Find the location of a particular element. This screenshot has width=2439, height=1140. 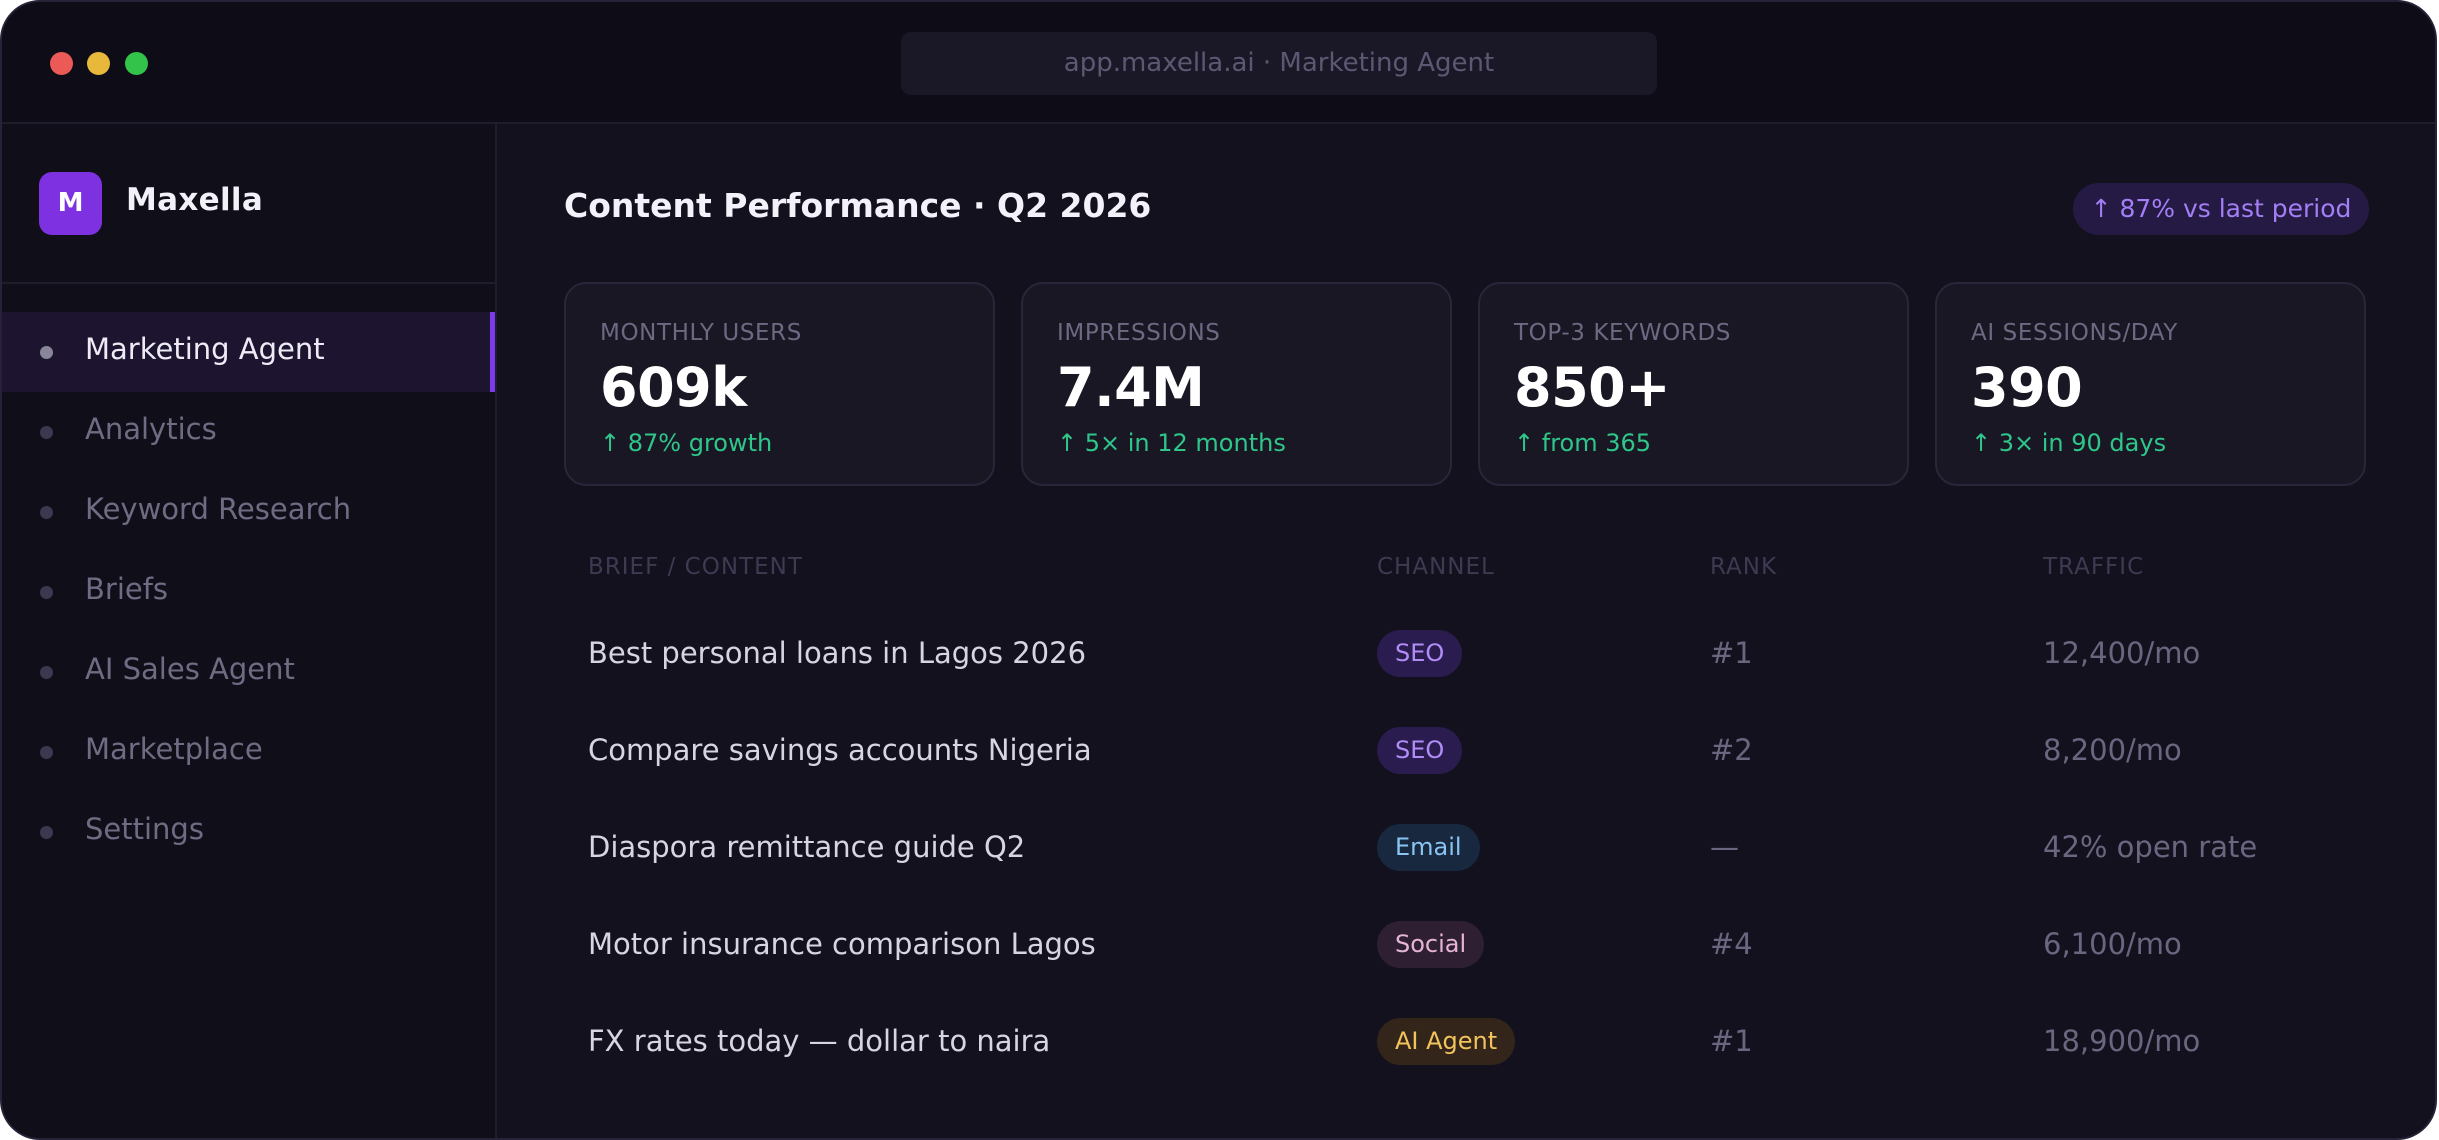

sidebar-item-ai-sales-agent: AI Sales Agent is located at coordinates (248, 672).